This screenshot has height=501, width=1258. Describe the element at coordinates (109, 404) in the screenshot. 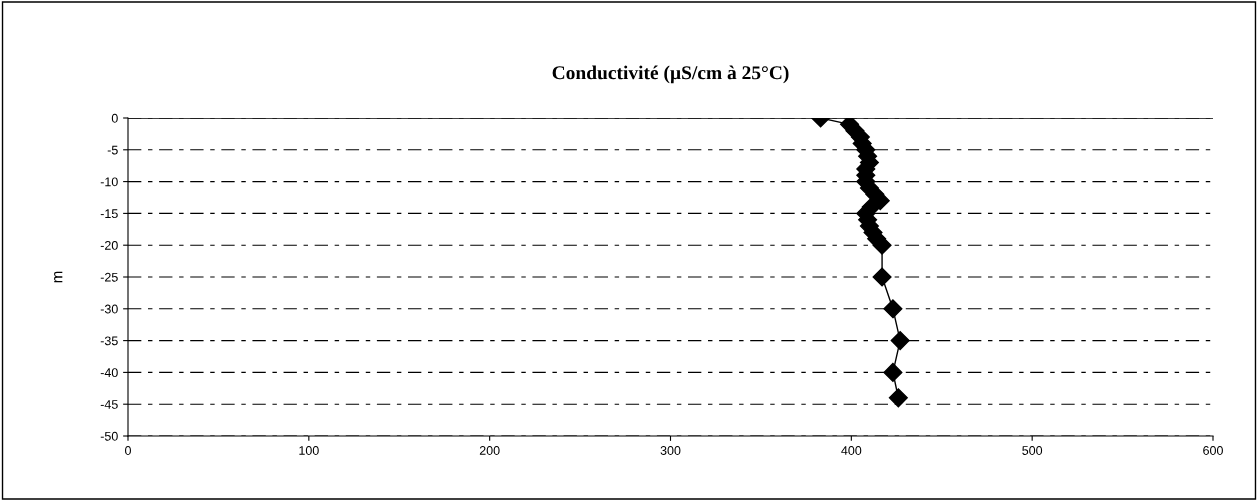

I see `y-tick-label: -45` at that location.